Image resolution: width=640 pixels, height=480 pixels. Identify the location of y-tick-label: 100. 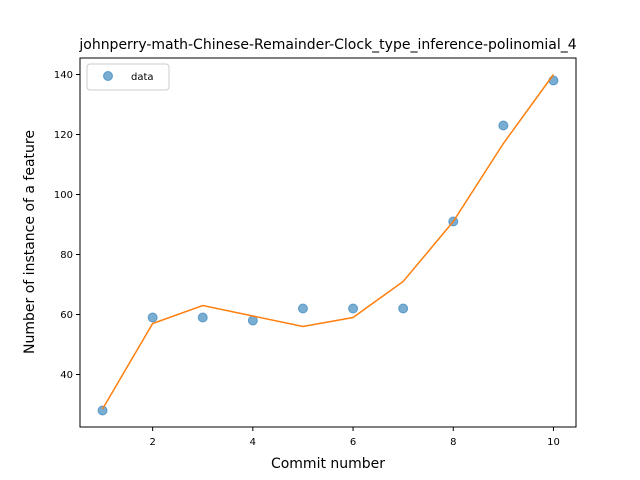
(63, 195).